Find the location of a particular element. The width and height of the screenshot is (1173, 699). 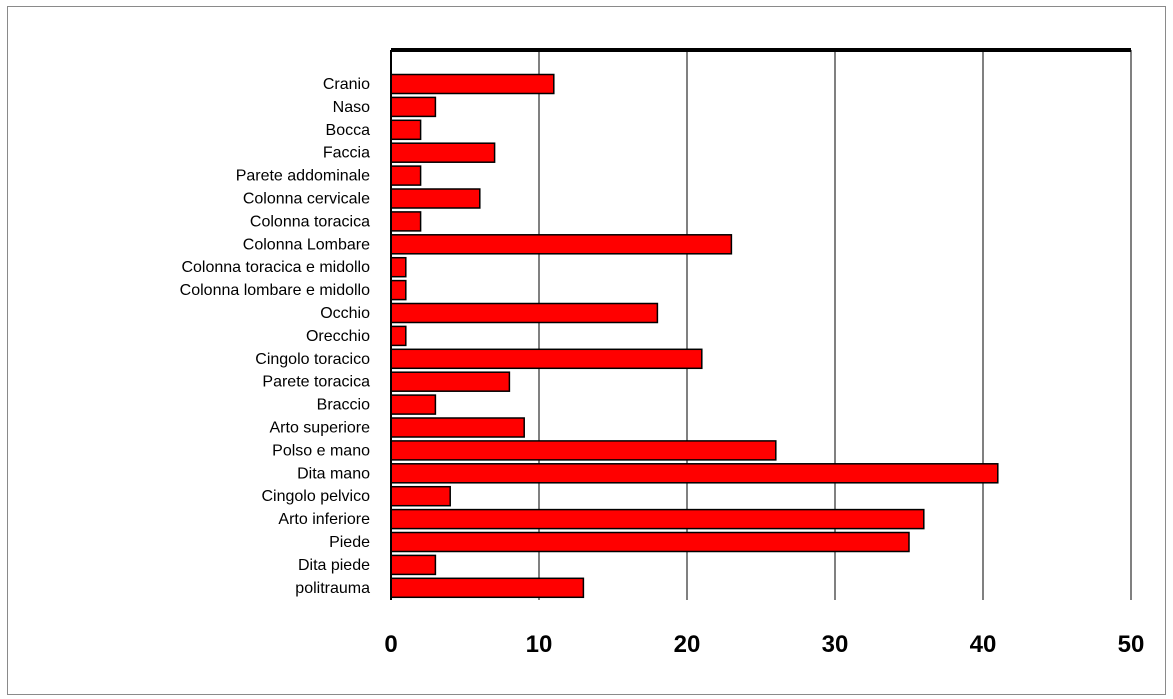

x-tick-label: 40 is located at coordinates (983, 644).